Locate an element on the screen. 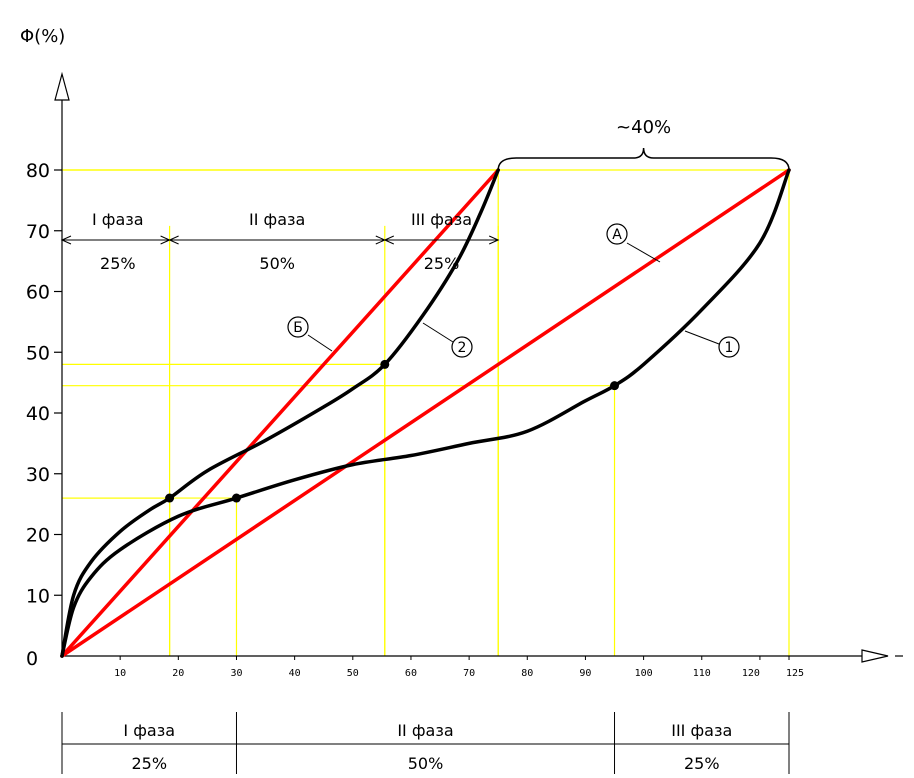 This screenshot has height=778, width=914. top-phase-label-0: I фаза is located at coordinates (118, 219).